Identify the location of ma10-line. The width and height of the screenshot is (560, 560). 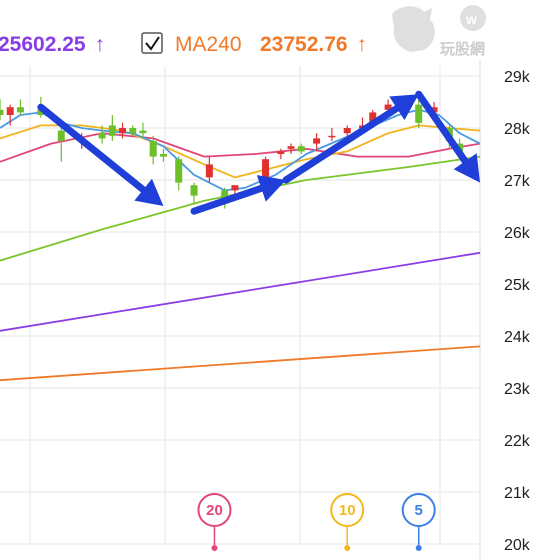
(240, 151).